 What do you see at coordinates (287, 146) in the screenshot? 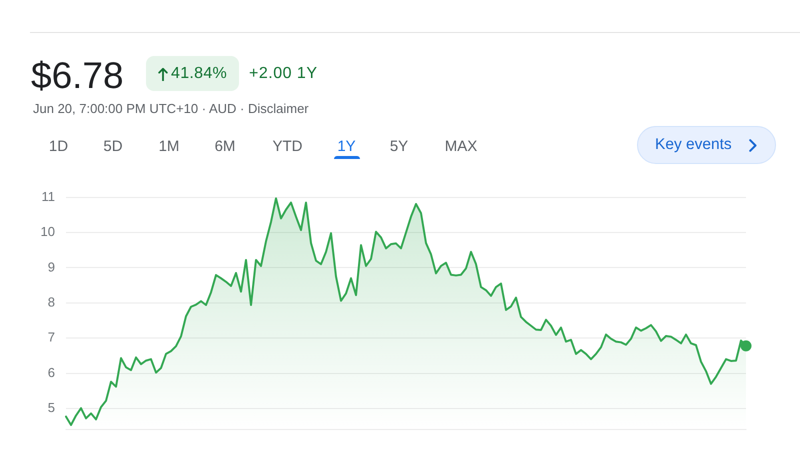
I see `text: YTD` at bounding box center [287, 146].